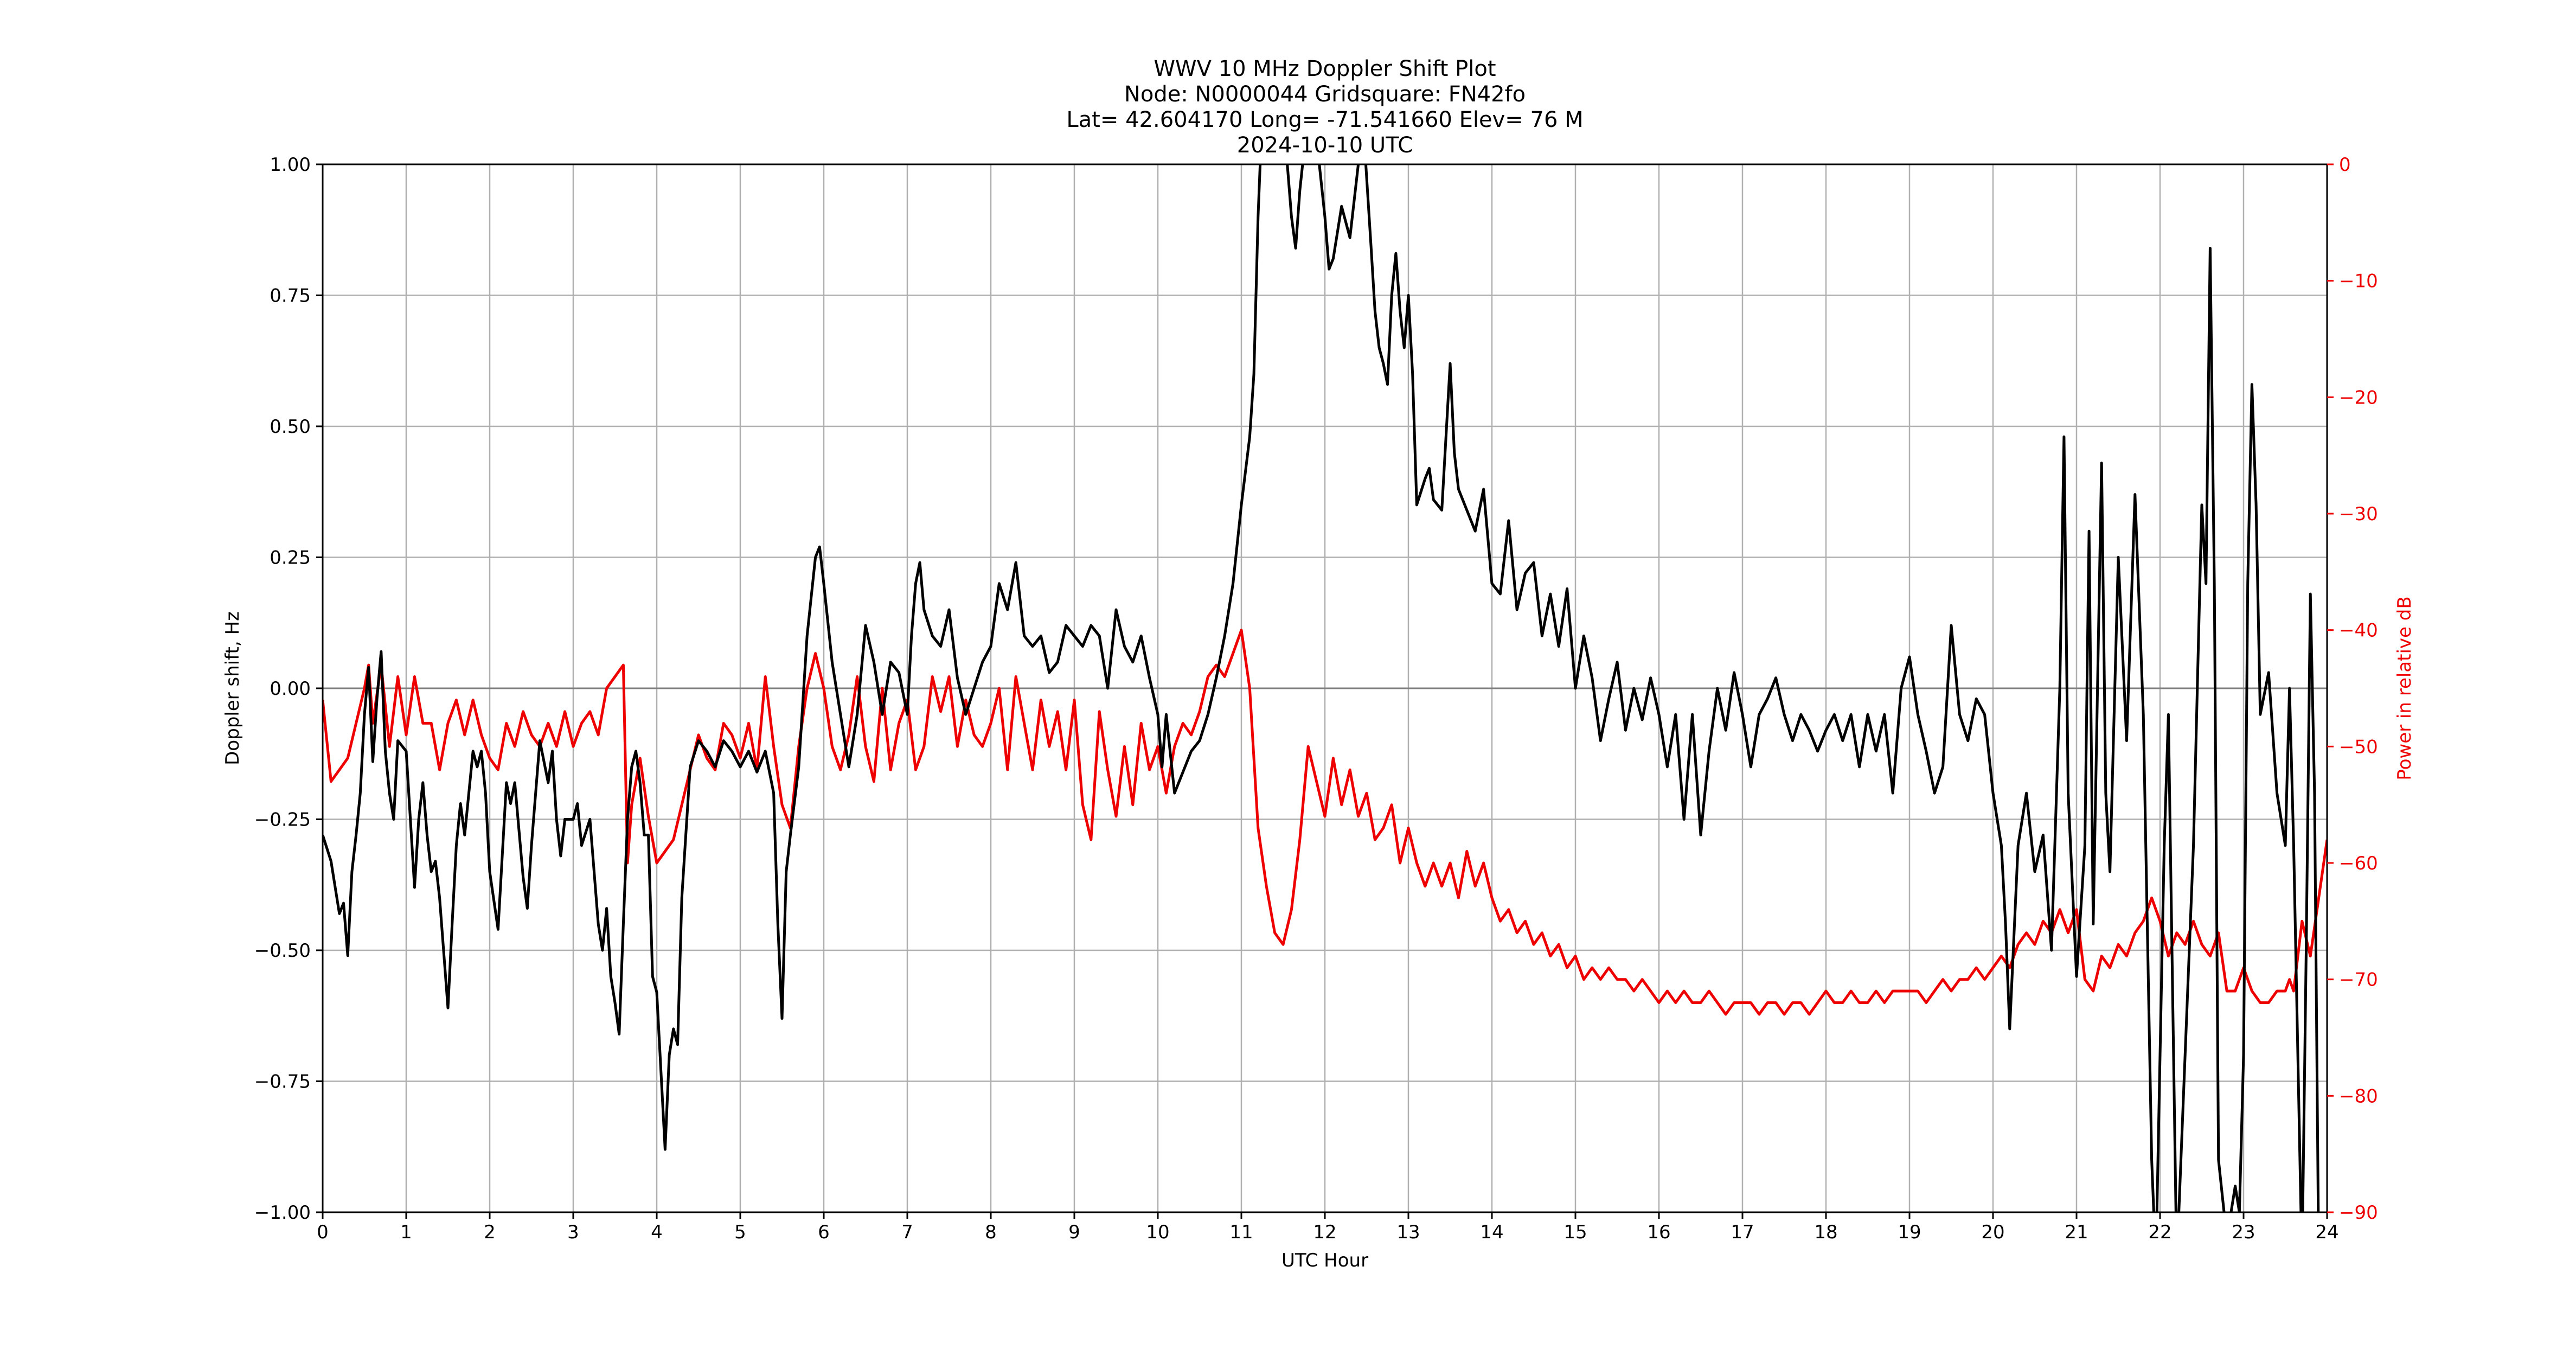 This screenshot has width=2576, height=1356. I want to click on y-tick-label: 0.00, so click(290, 689).